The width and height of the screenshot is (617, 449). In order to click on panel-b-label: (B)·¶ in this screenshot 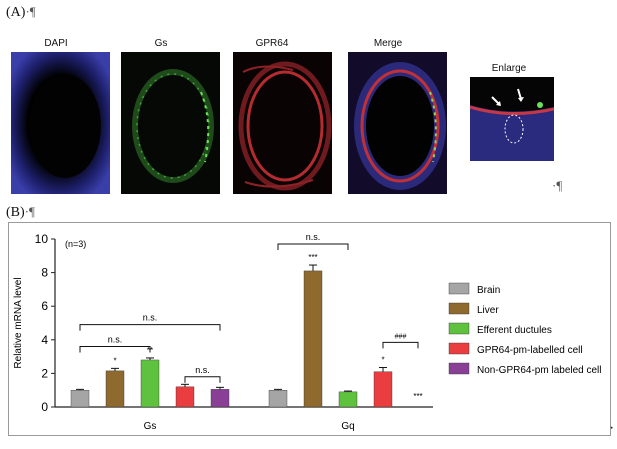, I will do `click(20, 212)`.